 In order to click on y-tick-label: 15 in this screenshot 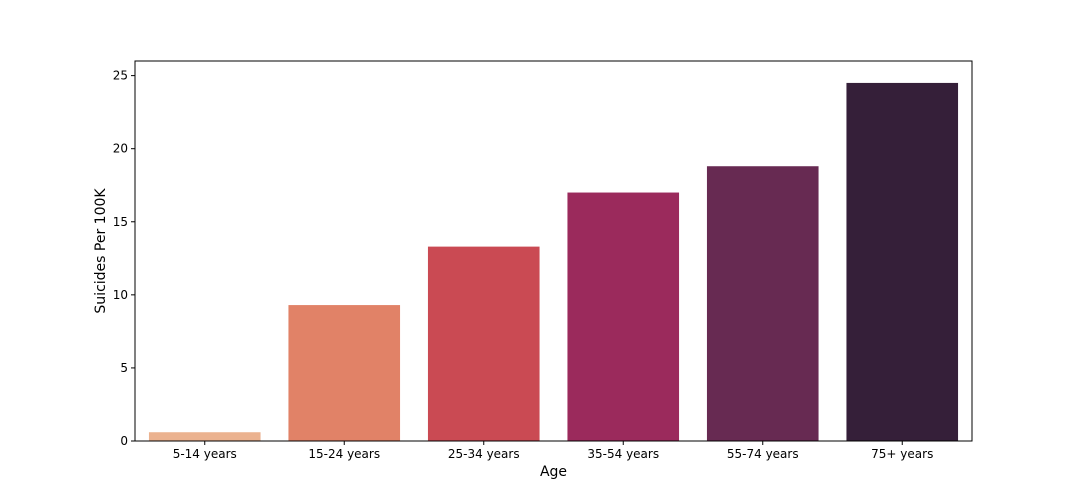, I will do `click(120, 222)`.